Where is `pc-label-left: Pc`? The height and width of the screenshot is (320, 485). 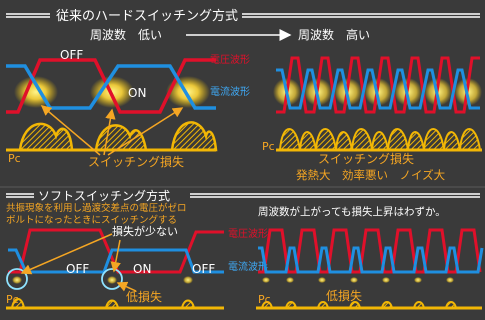
pc-label-left: Pc is located at coordinates (14, 158).